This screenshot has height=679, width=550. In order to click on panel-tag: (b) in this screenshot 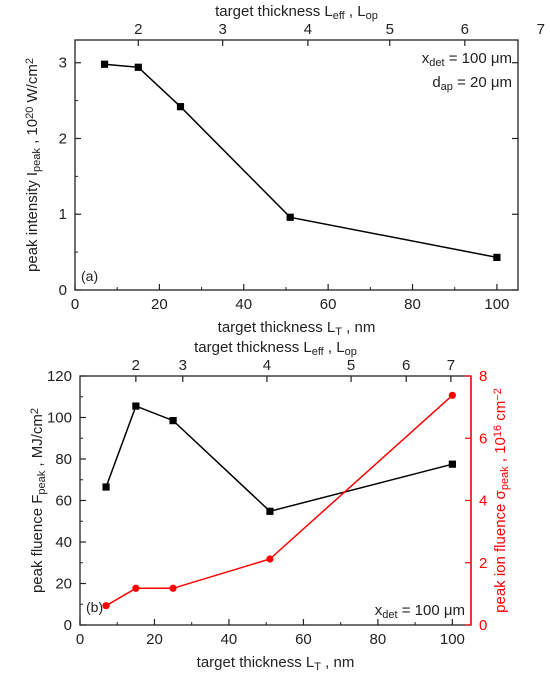, I will do `click(94, 607)`.